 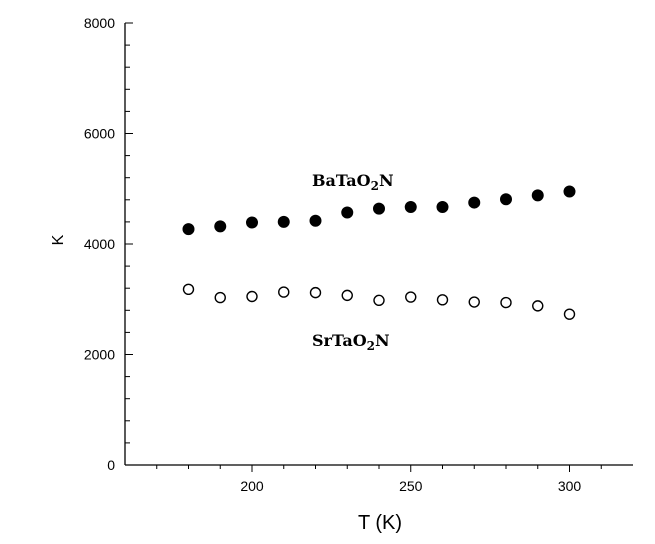 I want to click on x-tick-label: 300, so click(x=570, y=486).